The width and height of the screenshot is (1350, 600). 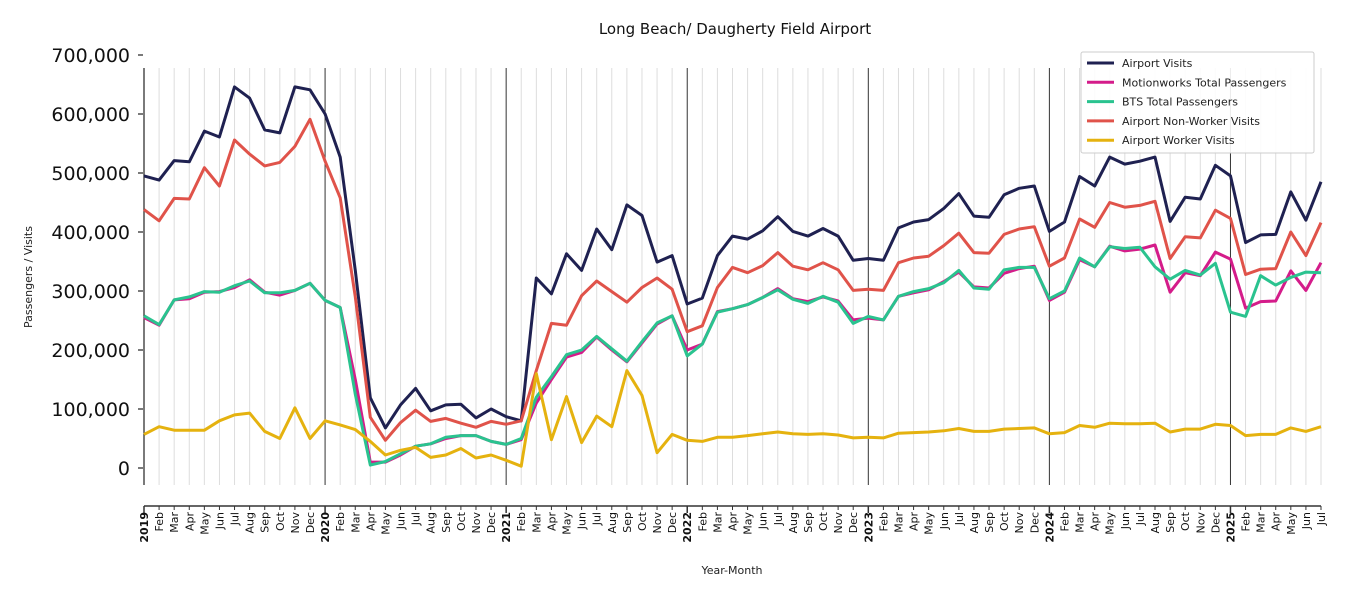 I want to click on chart-title: Long Beach/ Daugherty Field Airport, so click(x=735, y=29).